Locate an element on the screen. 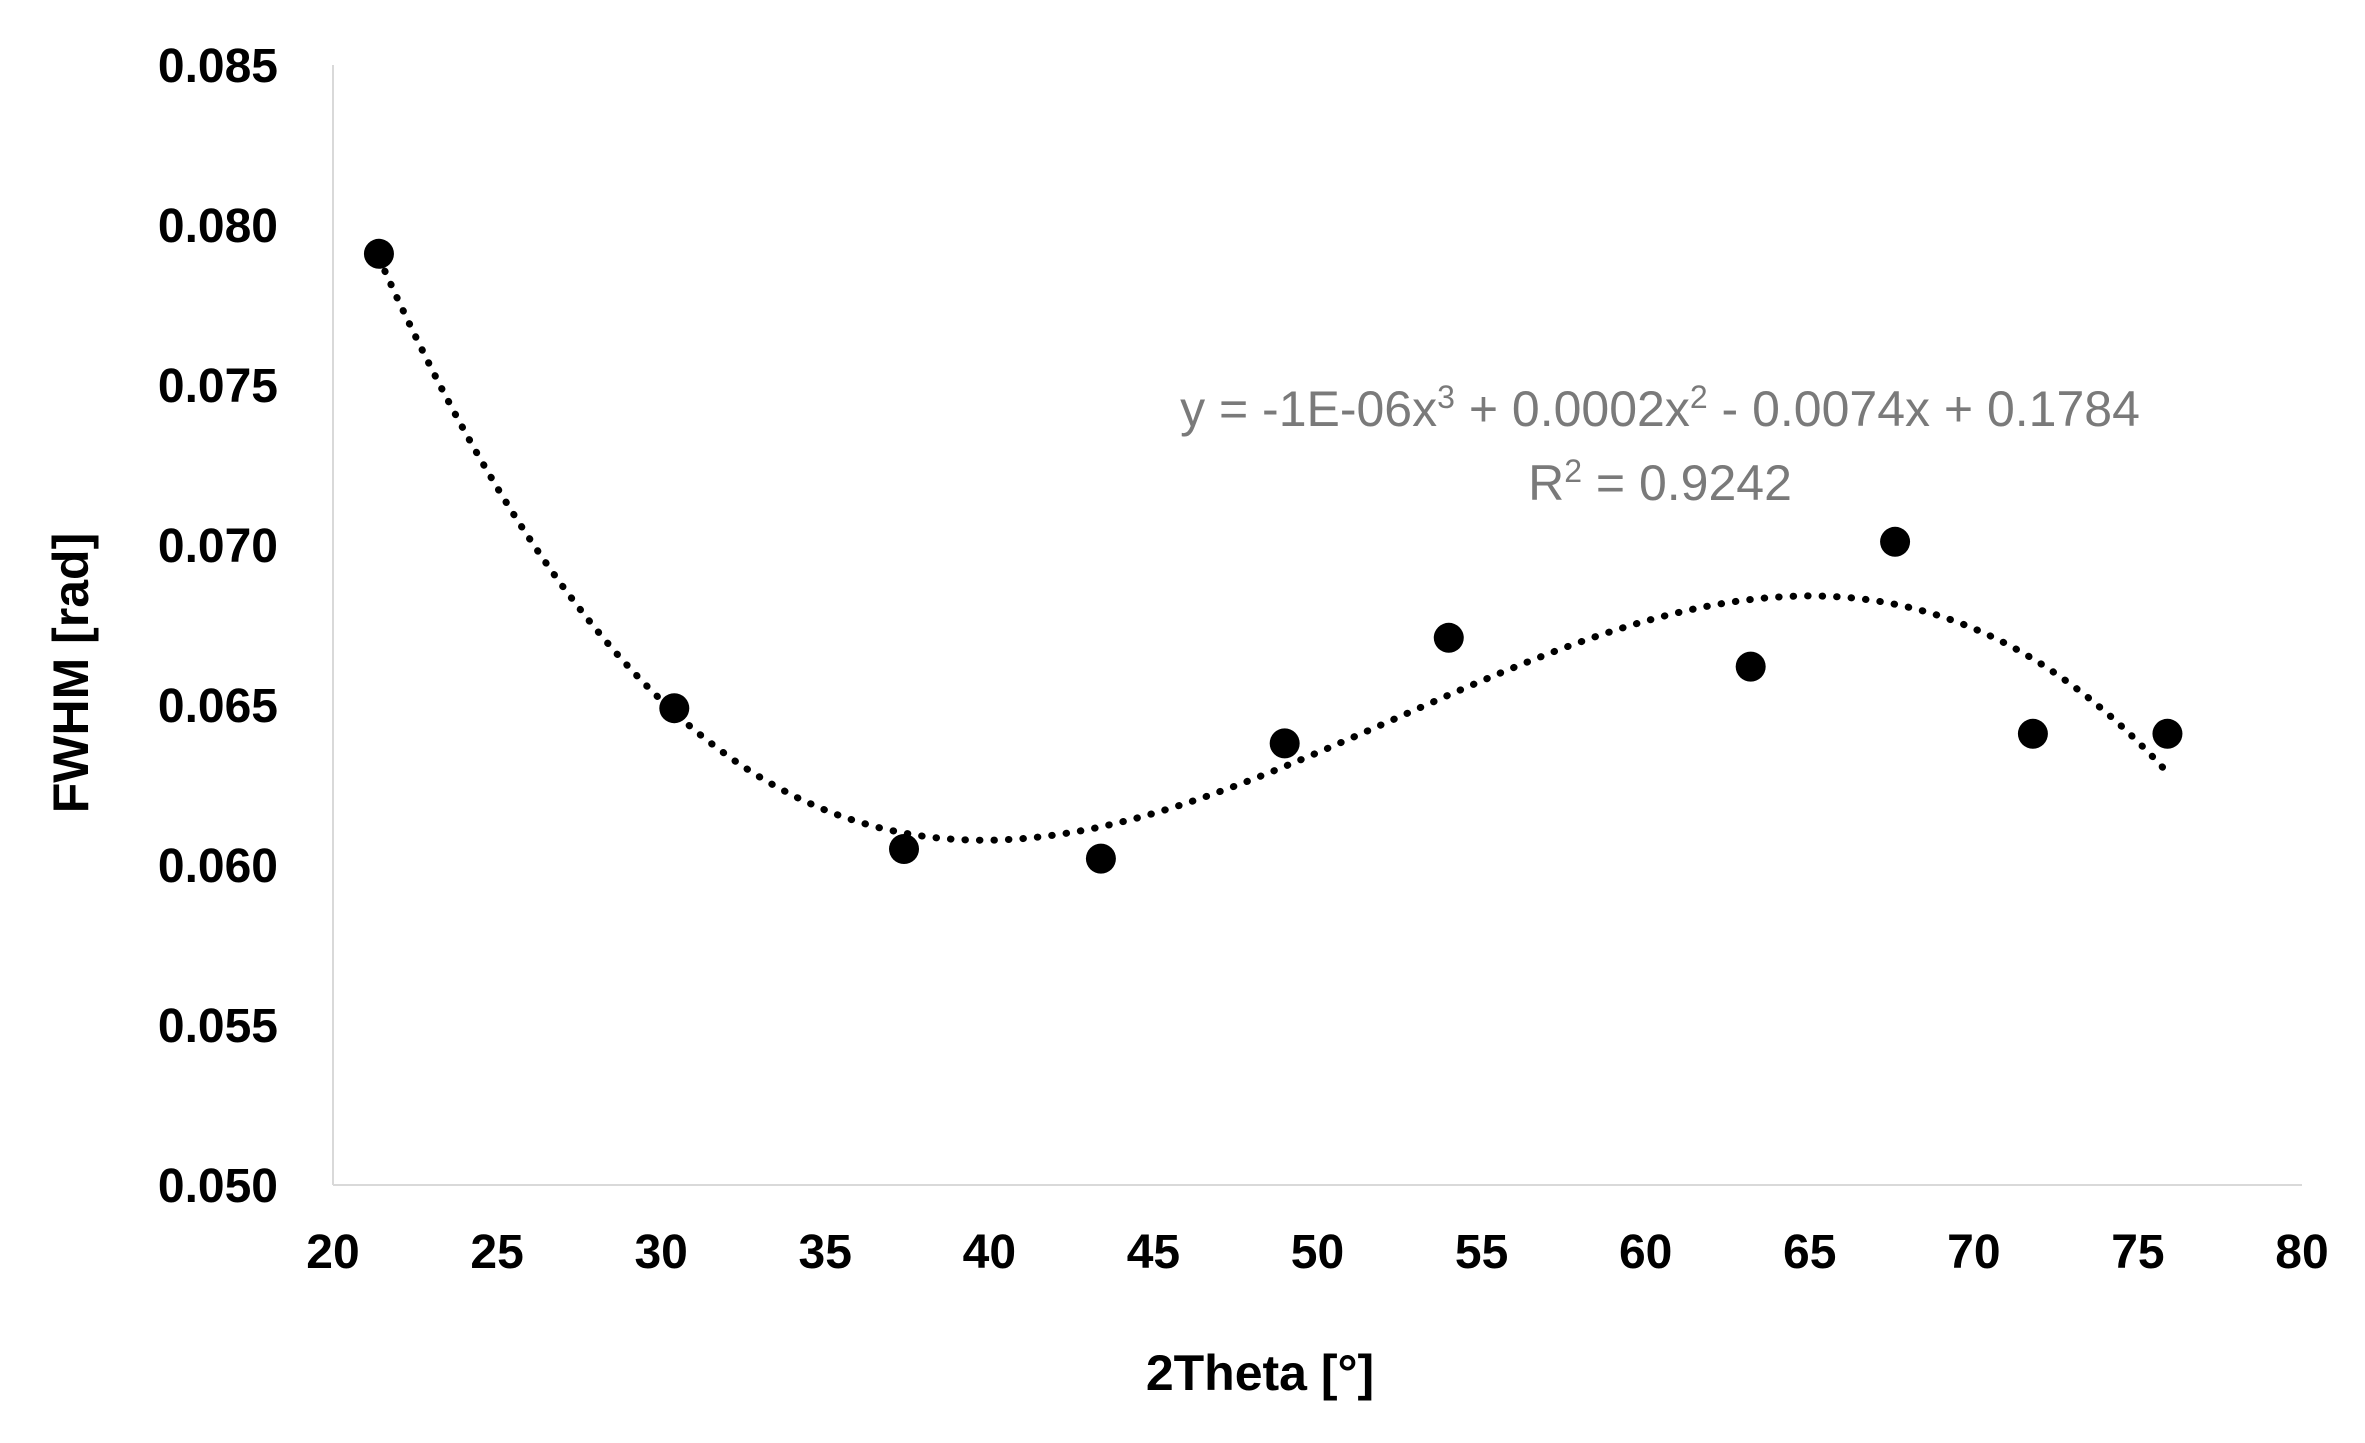  equation-part-3: - 0.0074x + 0.1784 is located at coordinates (1924, 409).